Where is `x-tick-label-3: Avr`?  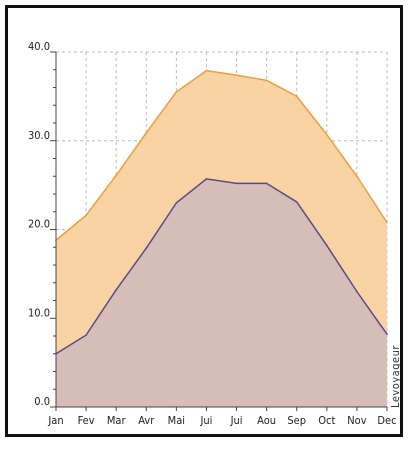 x-tick-label-3: Avr is located at coordinates (146, 420).